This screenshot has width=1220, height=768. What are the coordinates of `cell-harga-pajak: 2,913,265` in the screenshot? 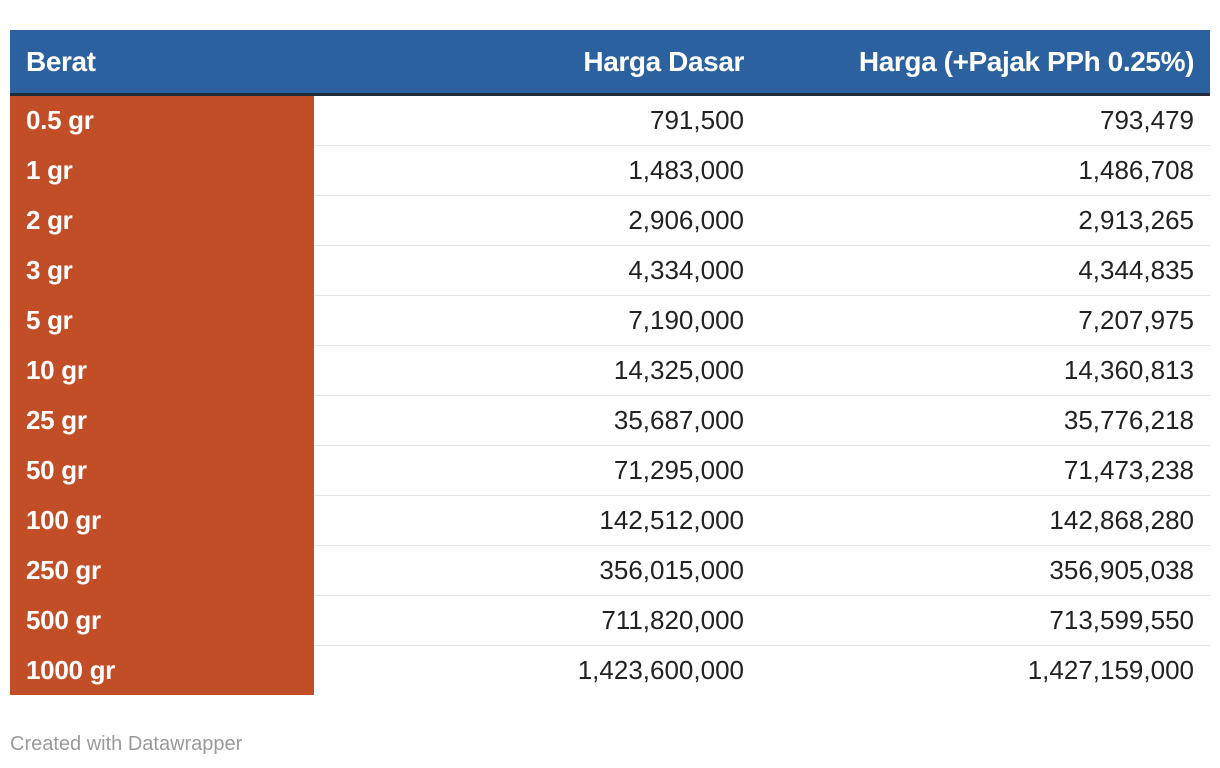 It's located at (985, 220).